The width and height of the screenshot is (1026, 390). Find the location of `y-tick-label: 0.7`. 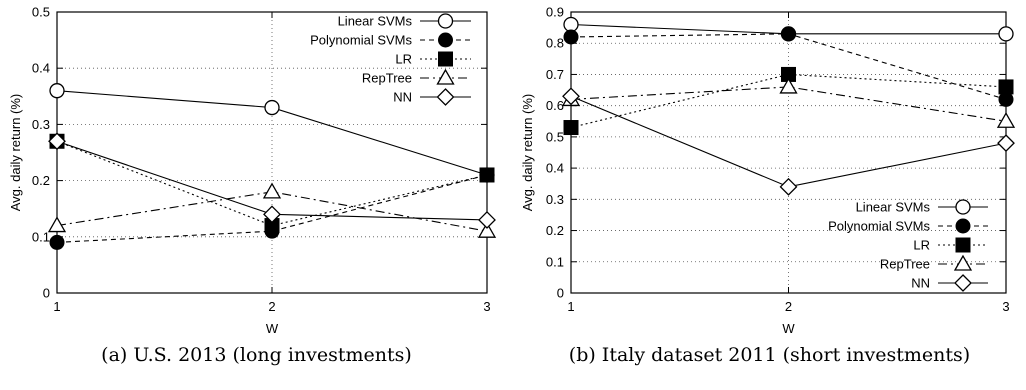

y-tick-label: 0.7 is located at coordinates (555, 74).